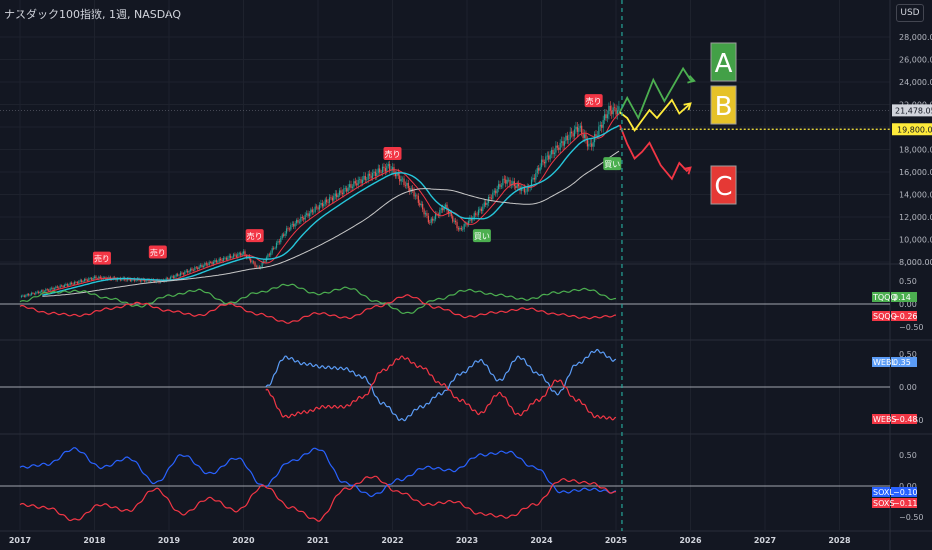 This screenshot has height=550, width=932. Describe the element at coordinates (20, 540) in the screenshot. I see `time-tick-label: 2017` at that location.